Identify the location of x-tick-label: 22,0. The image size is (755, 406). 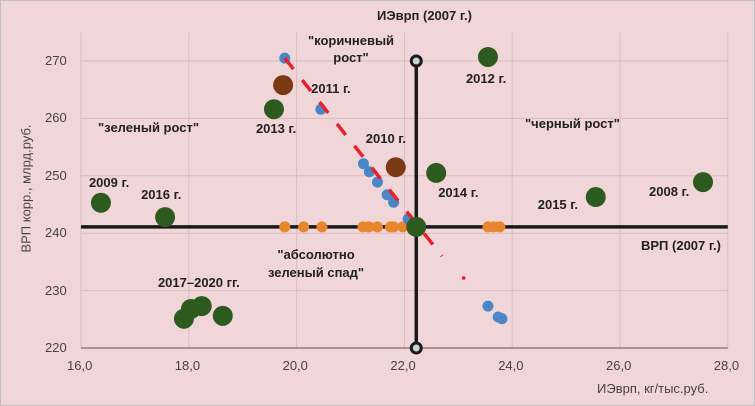
(403, 365).